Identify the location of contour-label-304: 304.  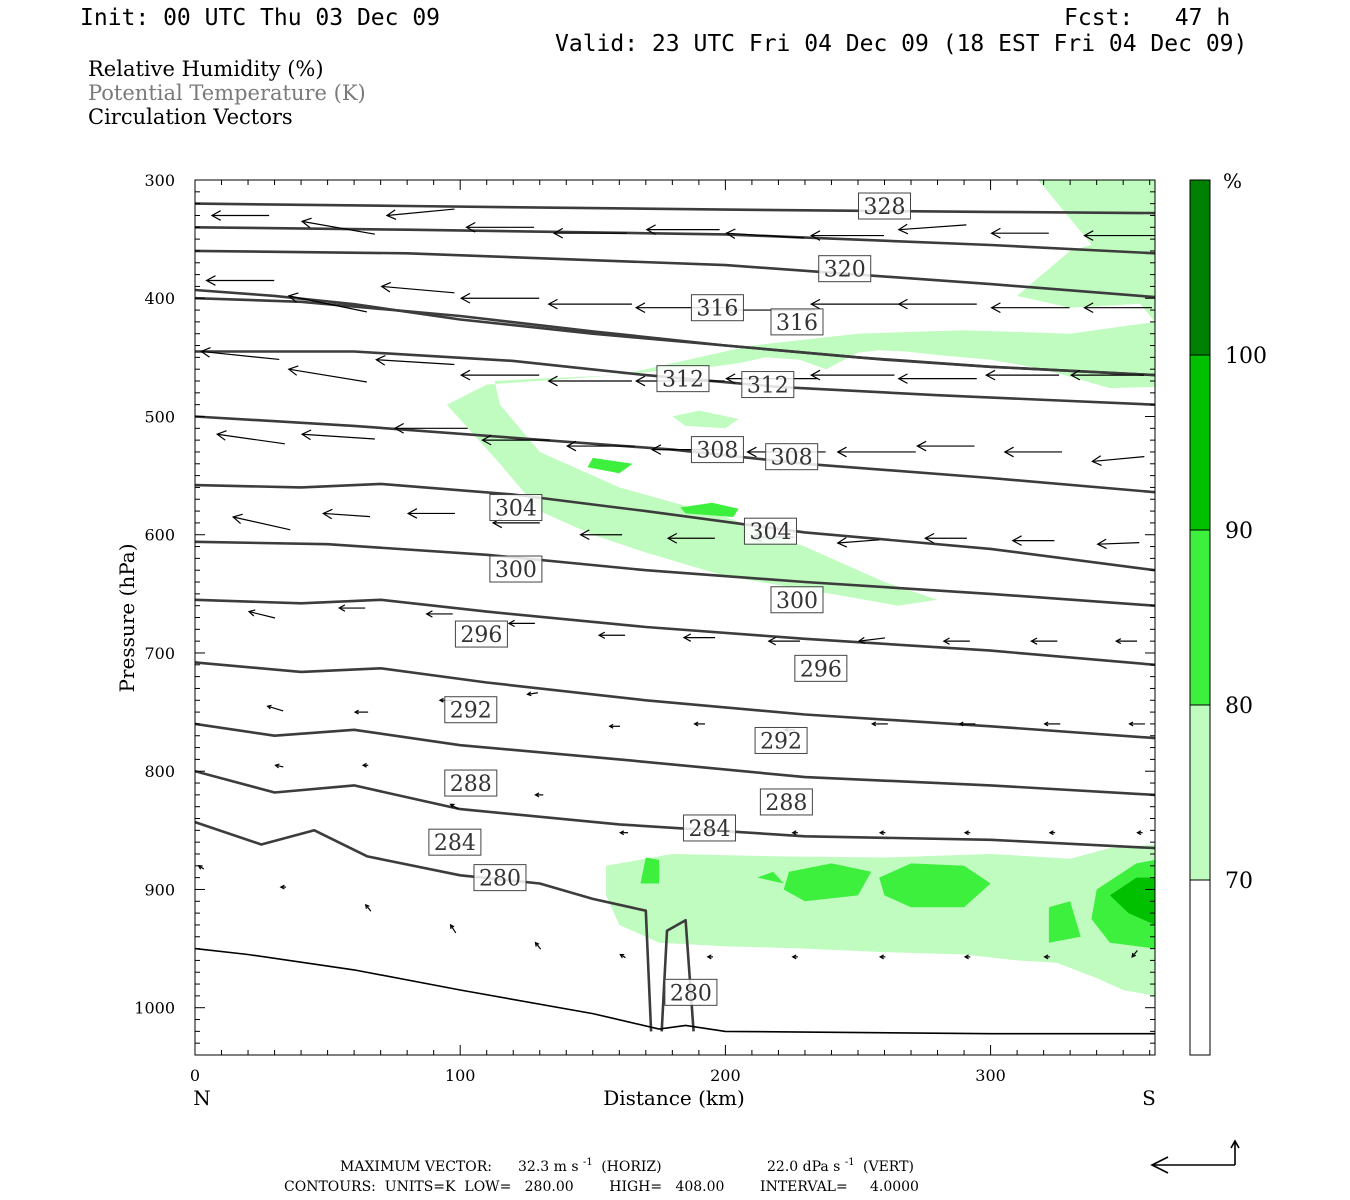
(516, 509).